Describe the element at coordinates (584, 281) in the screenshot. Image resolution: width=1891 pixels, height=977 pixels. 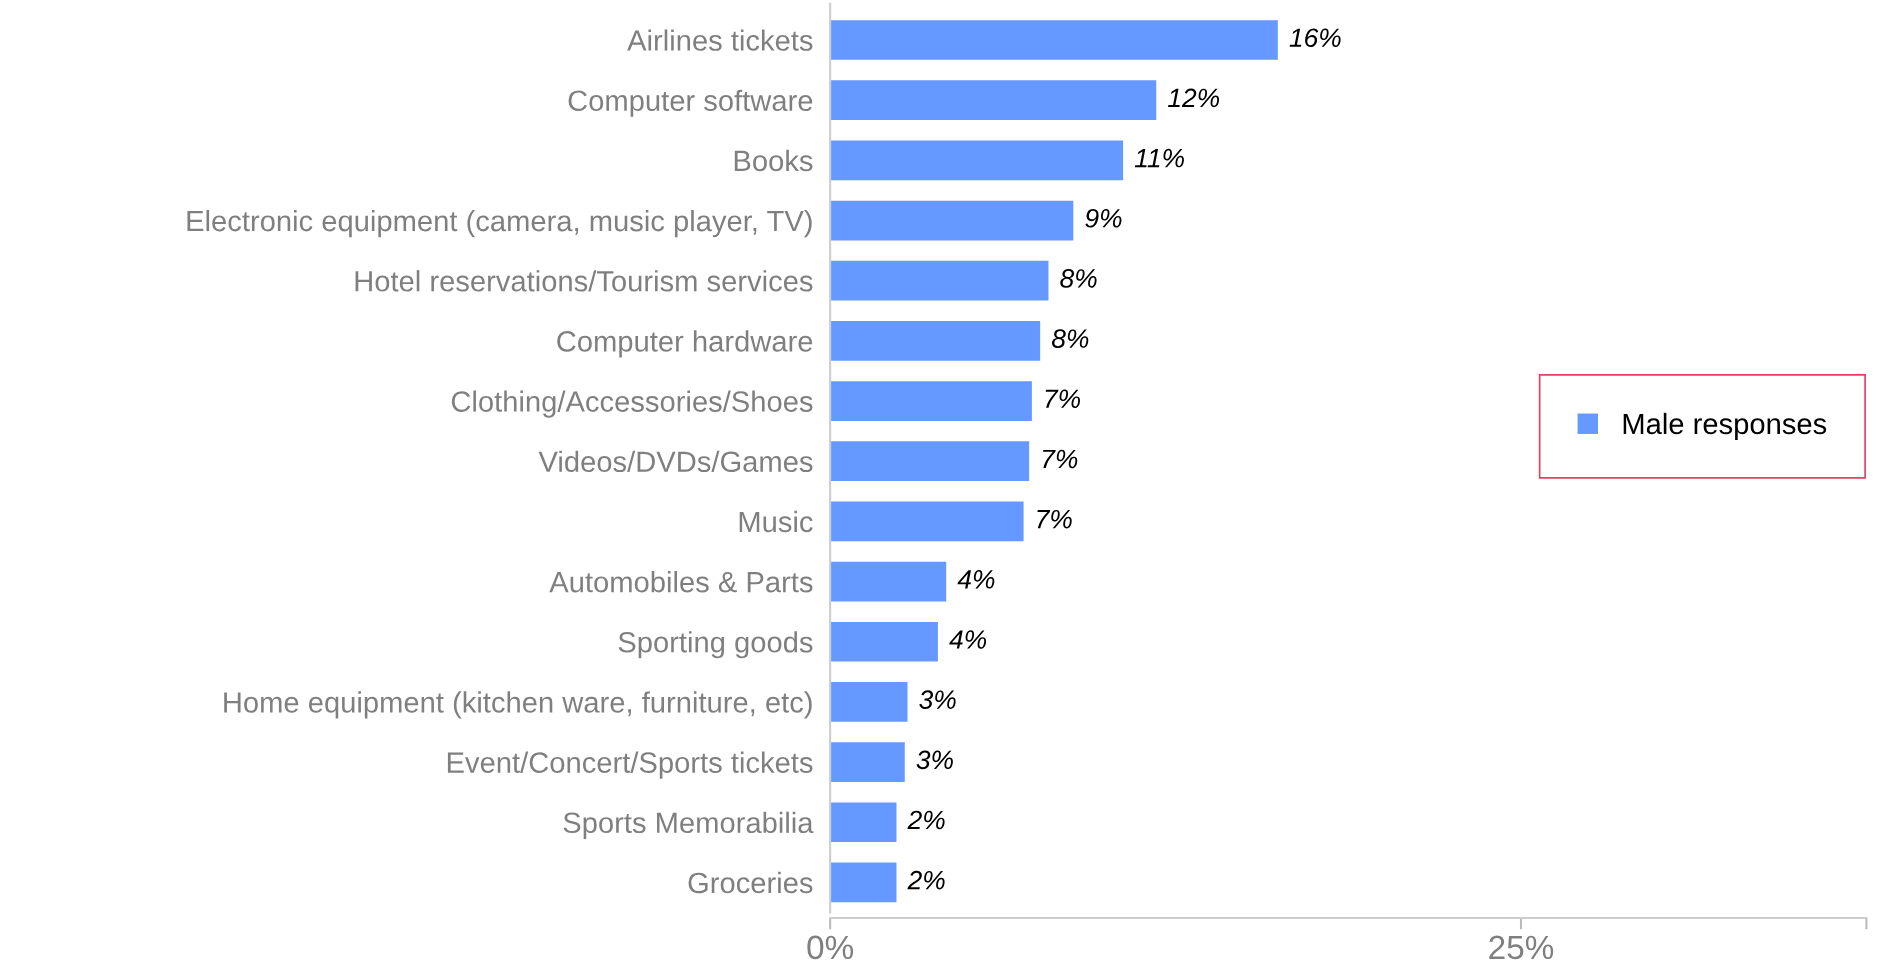
I see `y-tick-label: Hotel reservations/Tourism services` at that location.